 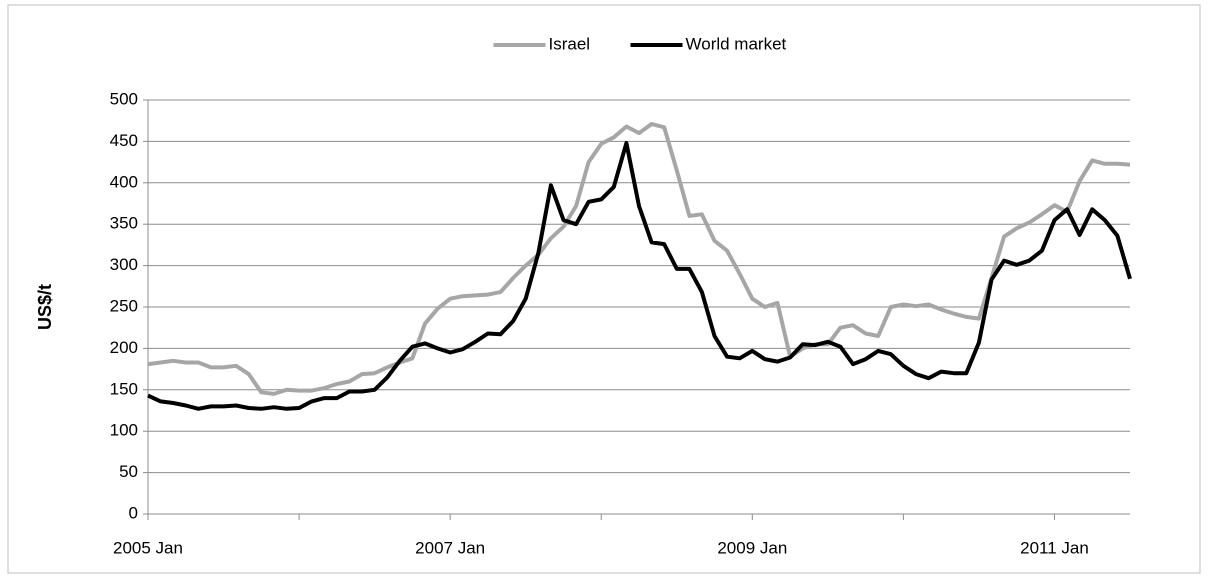 I want to click on x-tick-label: 2007 Jan, so click(x=450, y=547).